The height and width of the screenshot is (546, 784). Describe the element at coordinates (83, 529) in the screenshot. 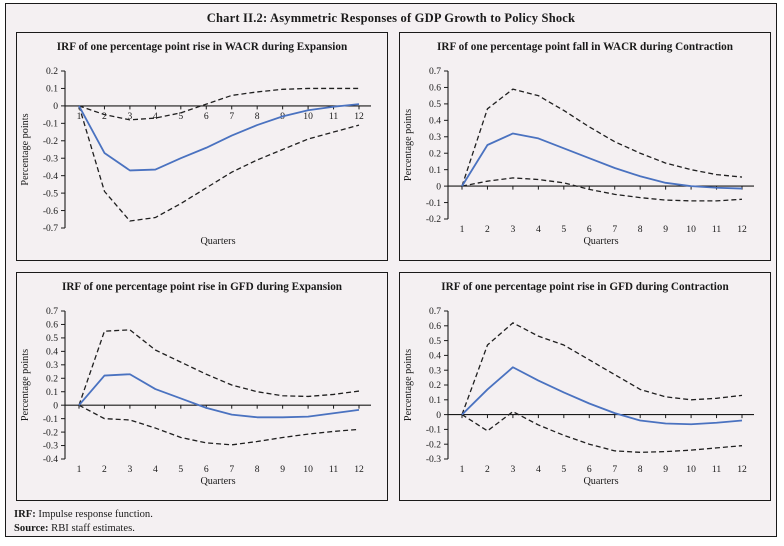

I see `footer-source-line: Source: RBI staff estimates.` at that location.